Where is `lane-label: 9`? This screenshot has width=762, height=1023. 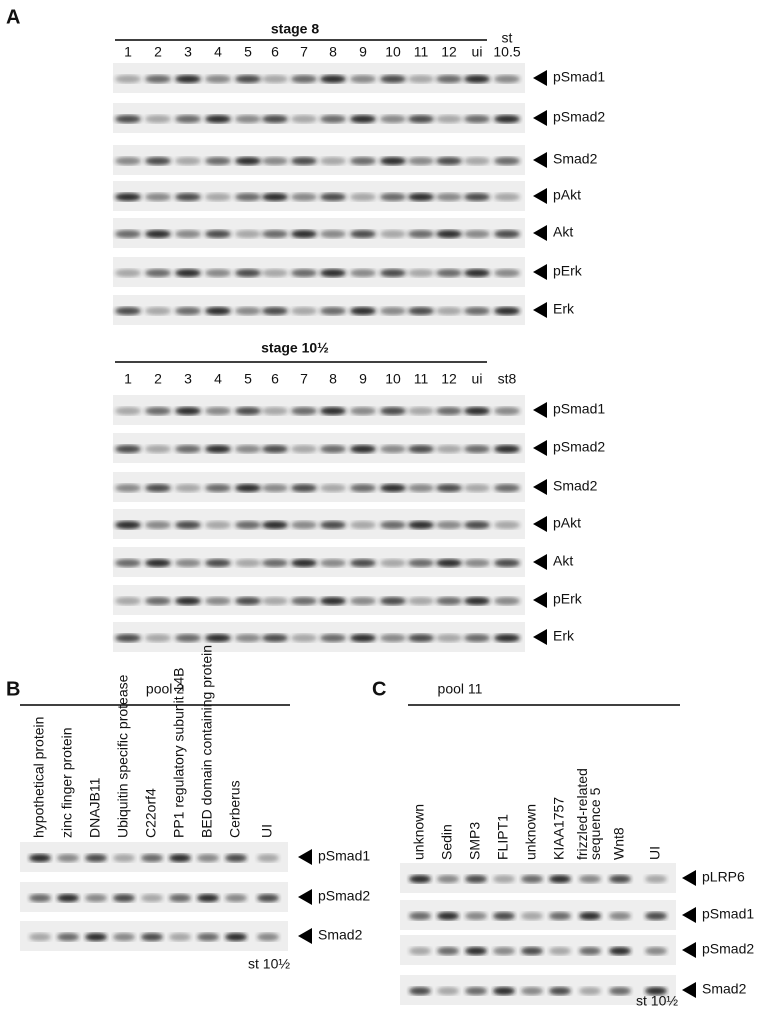 lane-label: 9 is located at coordinates (363, 52).